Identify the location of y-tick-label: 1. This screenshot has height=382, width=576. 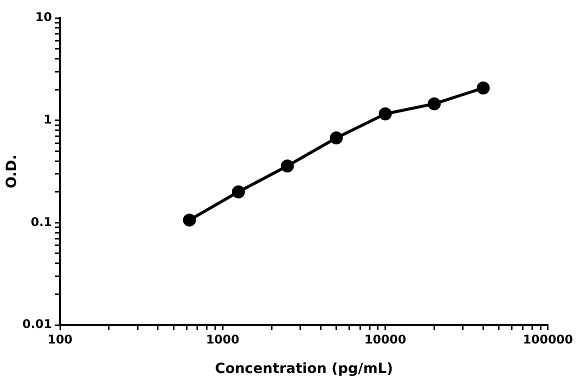
(48, 119).